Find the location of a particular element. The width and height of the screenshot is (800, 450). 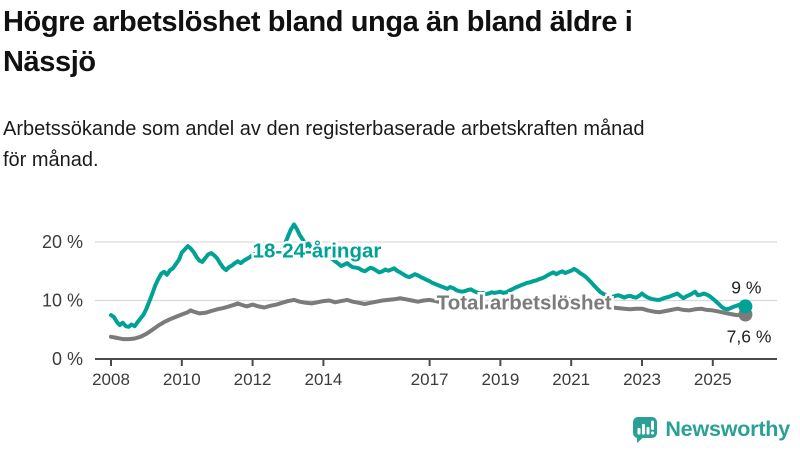

x-tick-label: 2023 is located at coordinates (642, 379).